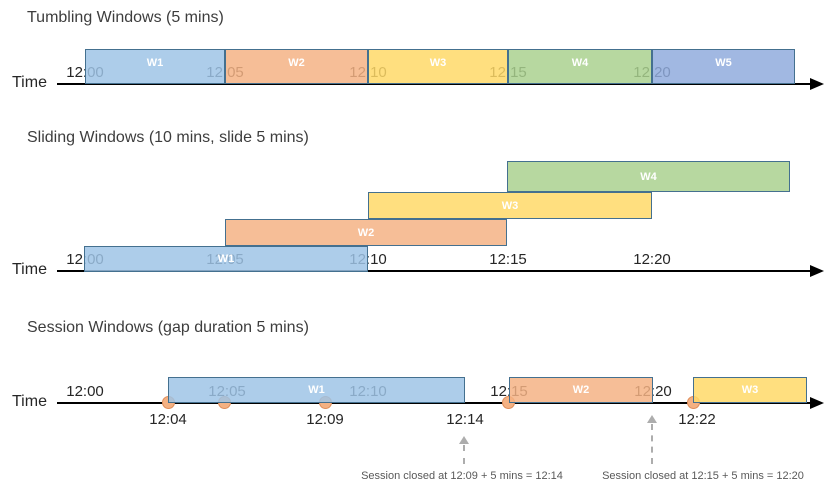  Describe the element at coordinates (817, 403) in the screenshot. I see `session-windows-axis-arrowhead-icon` at that location.